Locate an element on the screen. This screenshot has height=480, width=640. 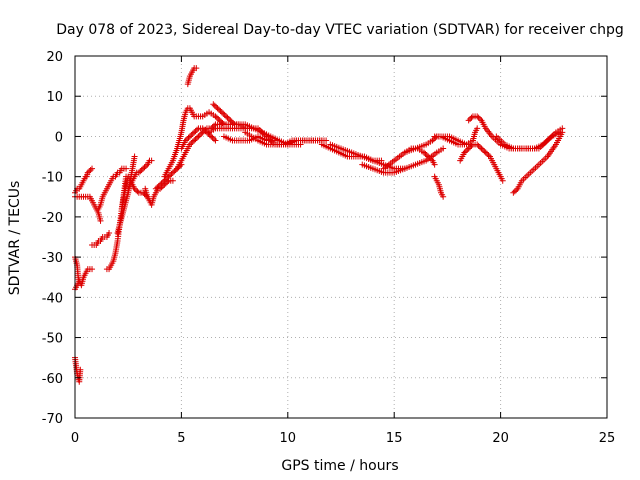
y-tick-label: -70 is located at coordinates (52, 419).